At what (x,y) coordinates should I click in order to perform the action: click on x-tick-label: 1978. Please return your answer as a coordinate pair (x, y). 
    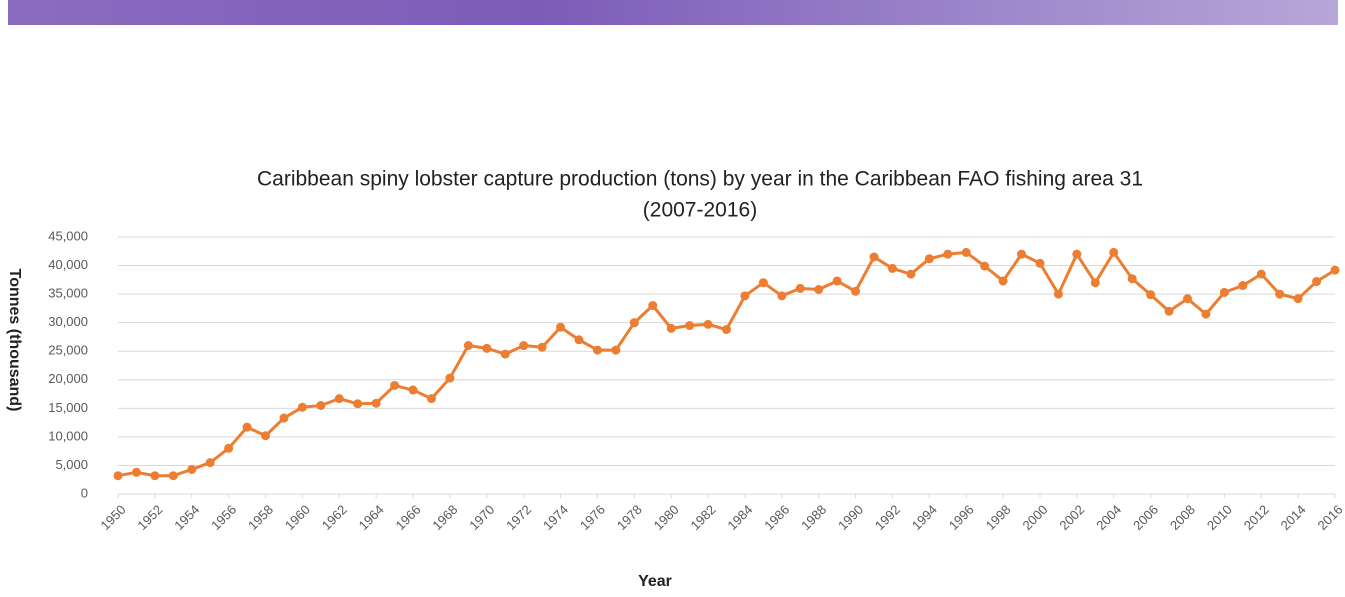
    Looking at the image, I should click on (629, 517).